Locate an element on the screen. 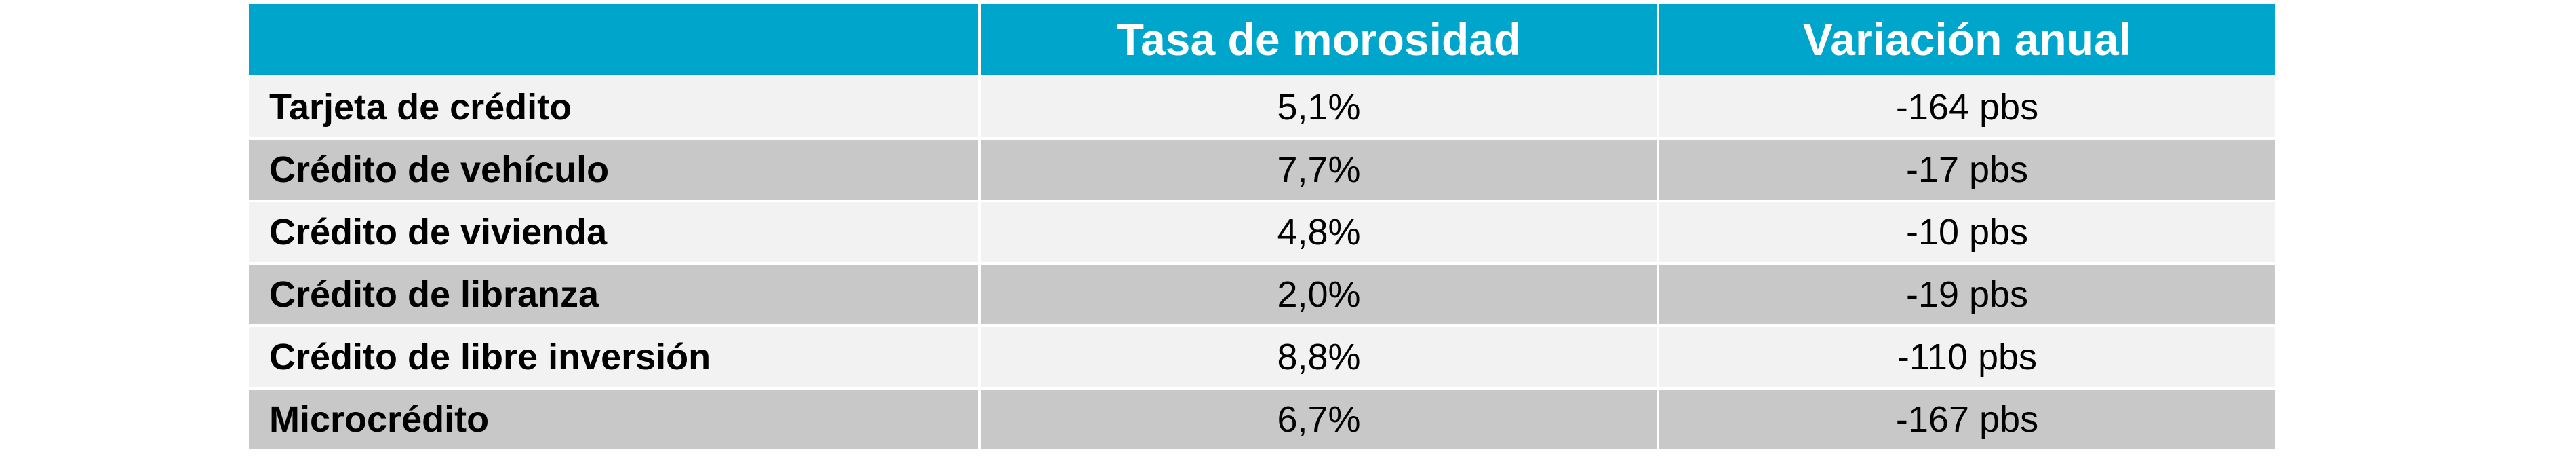  row-rate: 6,7% is located at coordinates (1319, 420).